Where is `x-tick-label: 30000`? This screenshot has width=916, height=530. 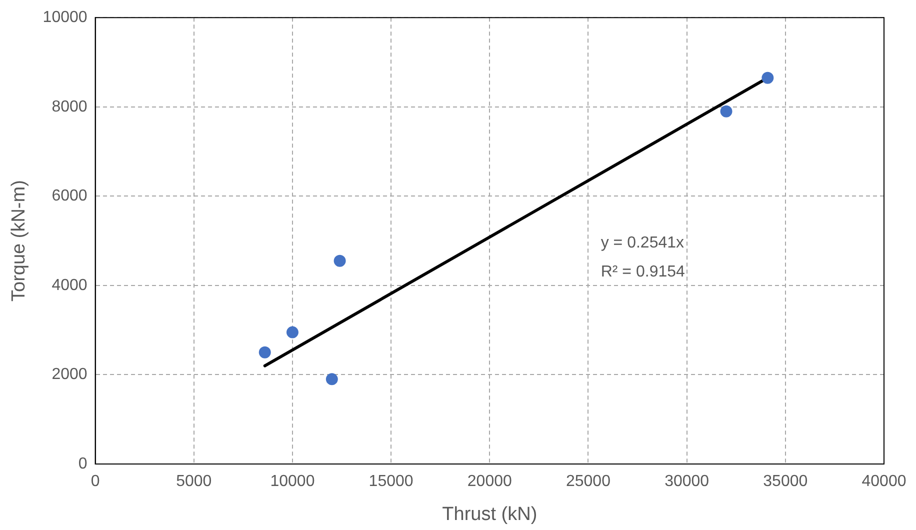
x-tick-label: 30000 is located at coordinates (687, 481).